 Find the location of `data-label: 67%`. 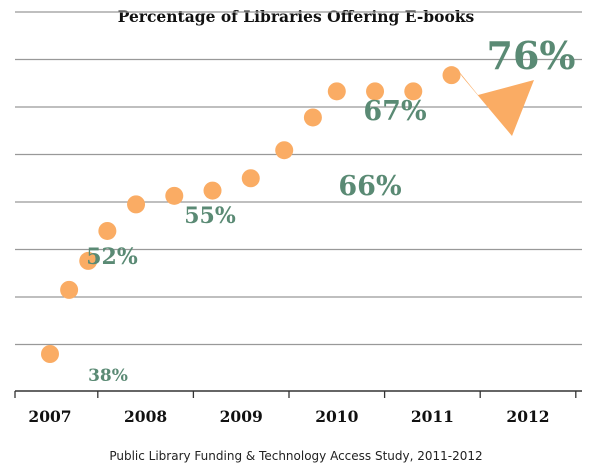

data-label: 67% is located at coordinates (394, 111).